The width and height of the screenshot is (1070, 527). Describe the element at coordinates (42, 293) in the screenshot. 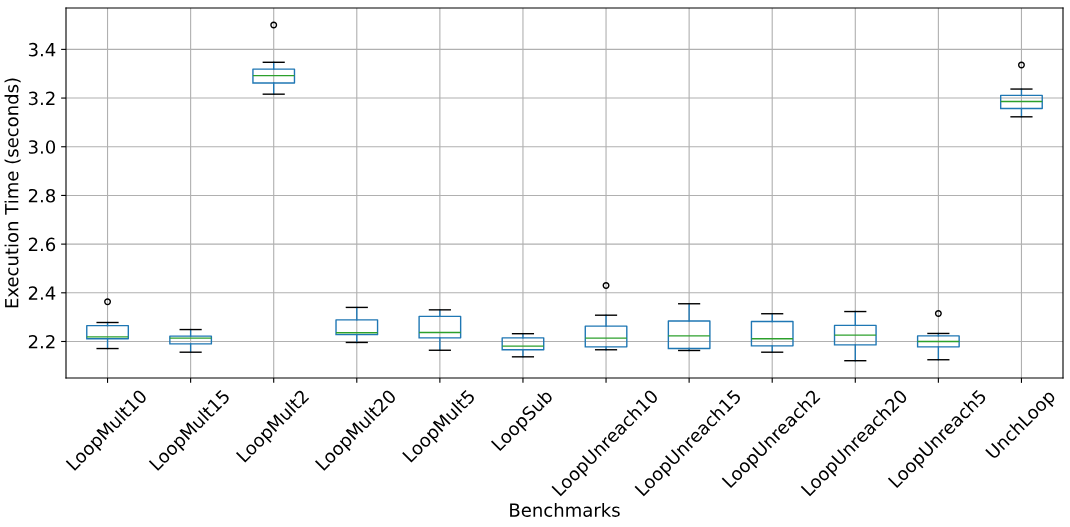

I see `y-tick-label: 2.4` at that location.